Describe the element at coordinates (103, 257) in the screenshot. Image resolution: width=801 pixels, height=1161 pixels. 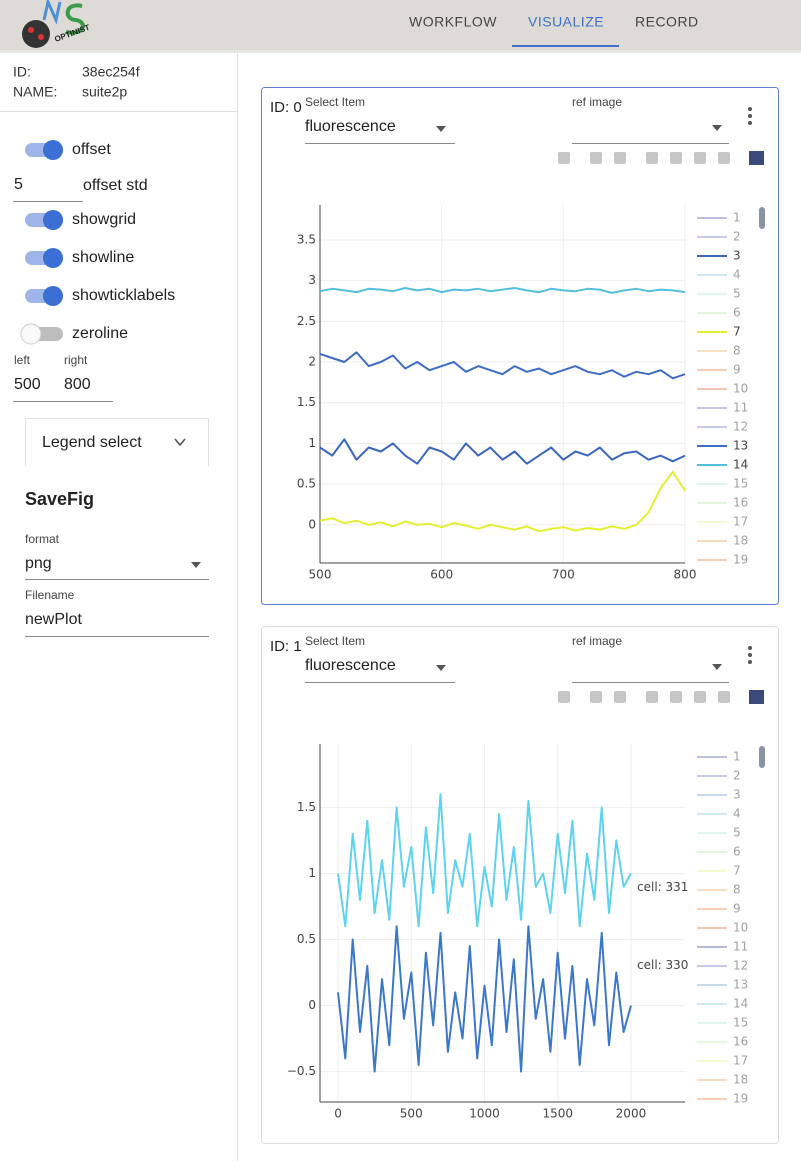
I see `switch-label: showline` at that location.